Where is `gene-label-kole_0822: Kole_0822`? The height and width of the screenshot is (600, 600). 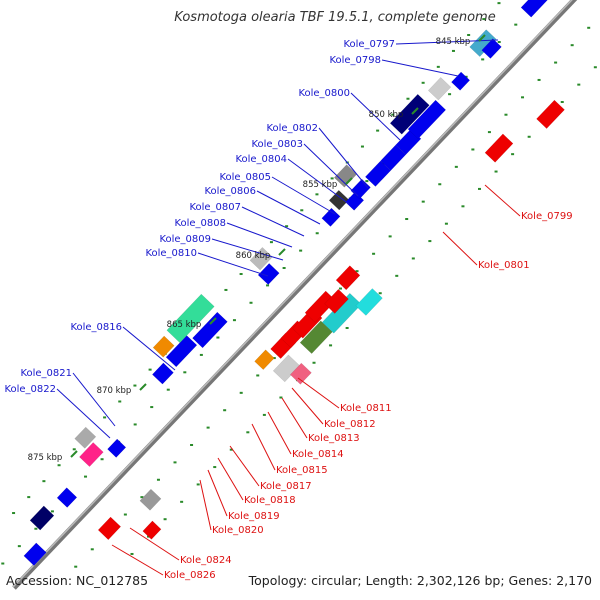 gene-label-kole_0822: Kole_0822 is located at coordinates (30, 389).